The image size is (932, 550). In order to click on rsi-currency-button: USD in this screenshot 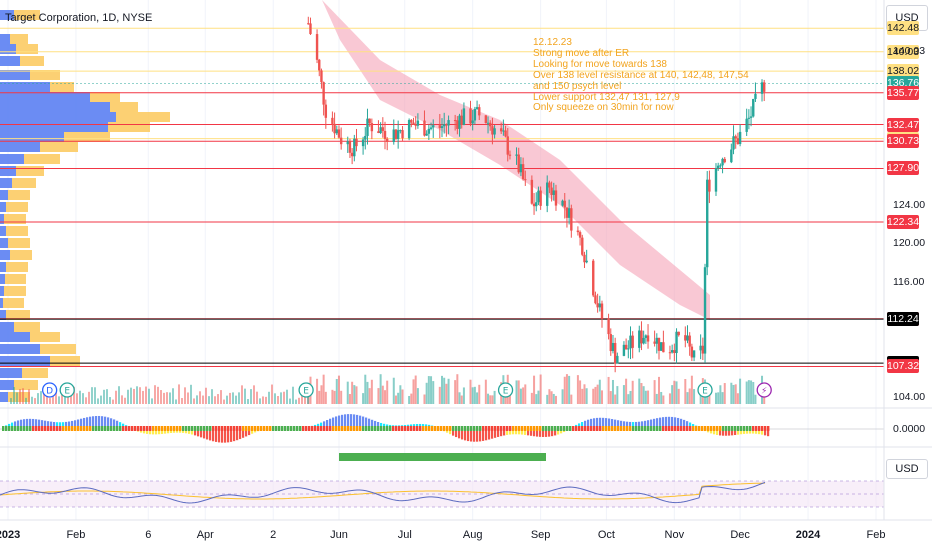, I will do `click(907, 469)`.